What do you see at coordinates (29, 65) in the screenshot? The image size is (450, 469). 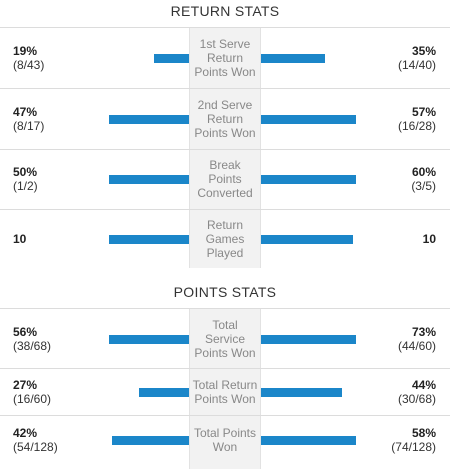 I see `left-count: (8/43)` at bounding box center [29, 65].